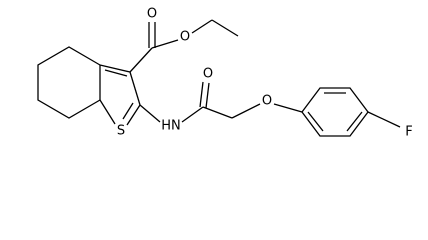  I want to click on atom-label: F, so click(408, 132).